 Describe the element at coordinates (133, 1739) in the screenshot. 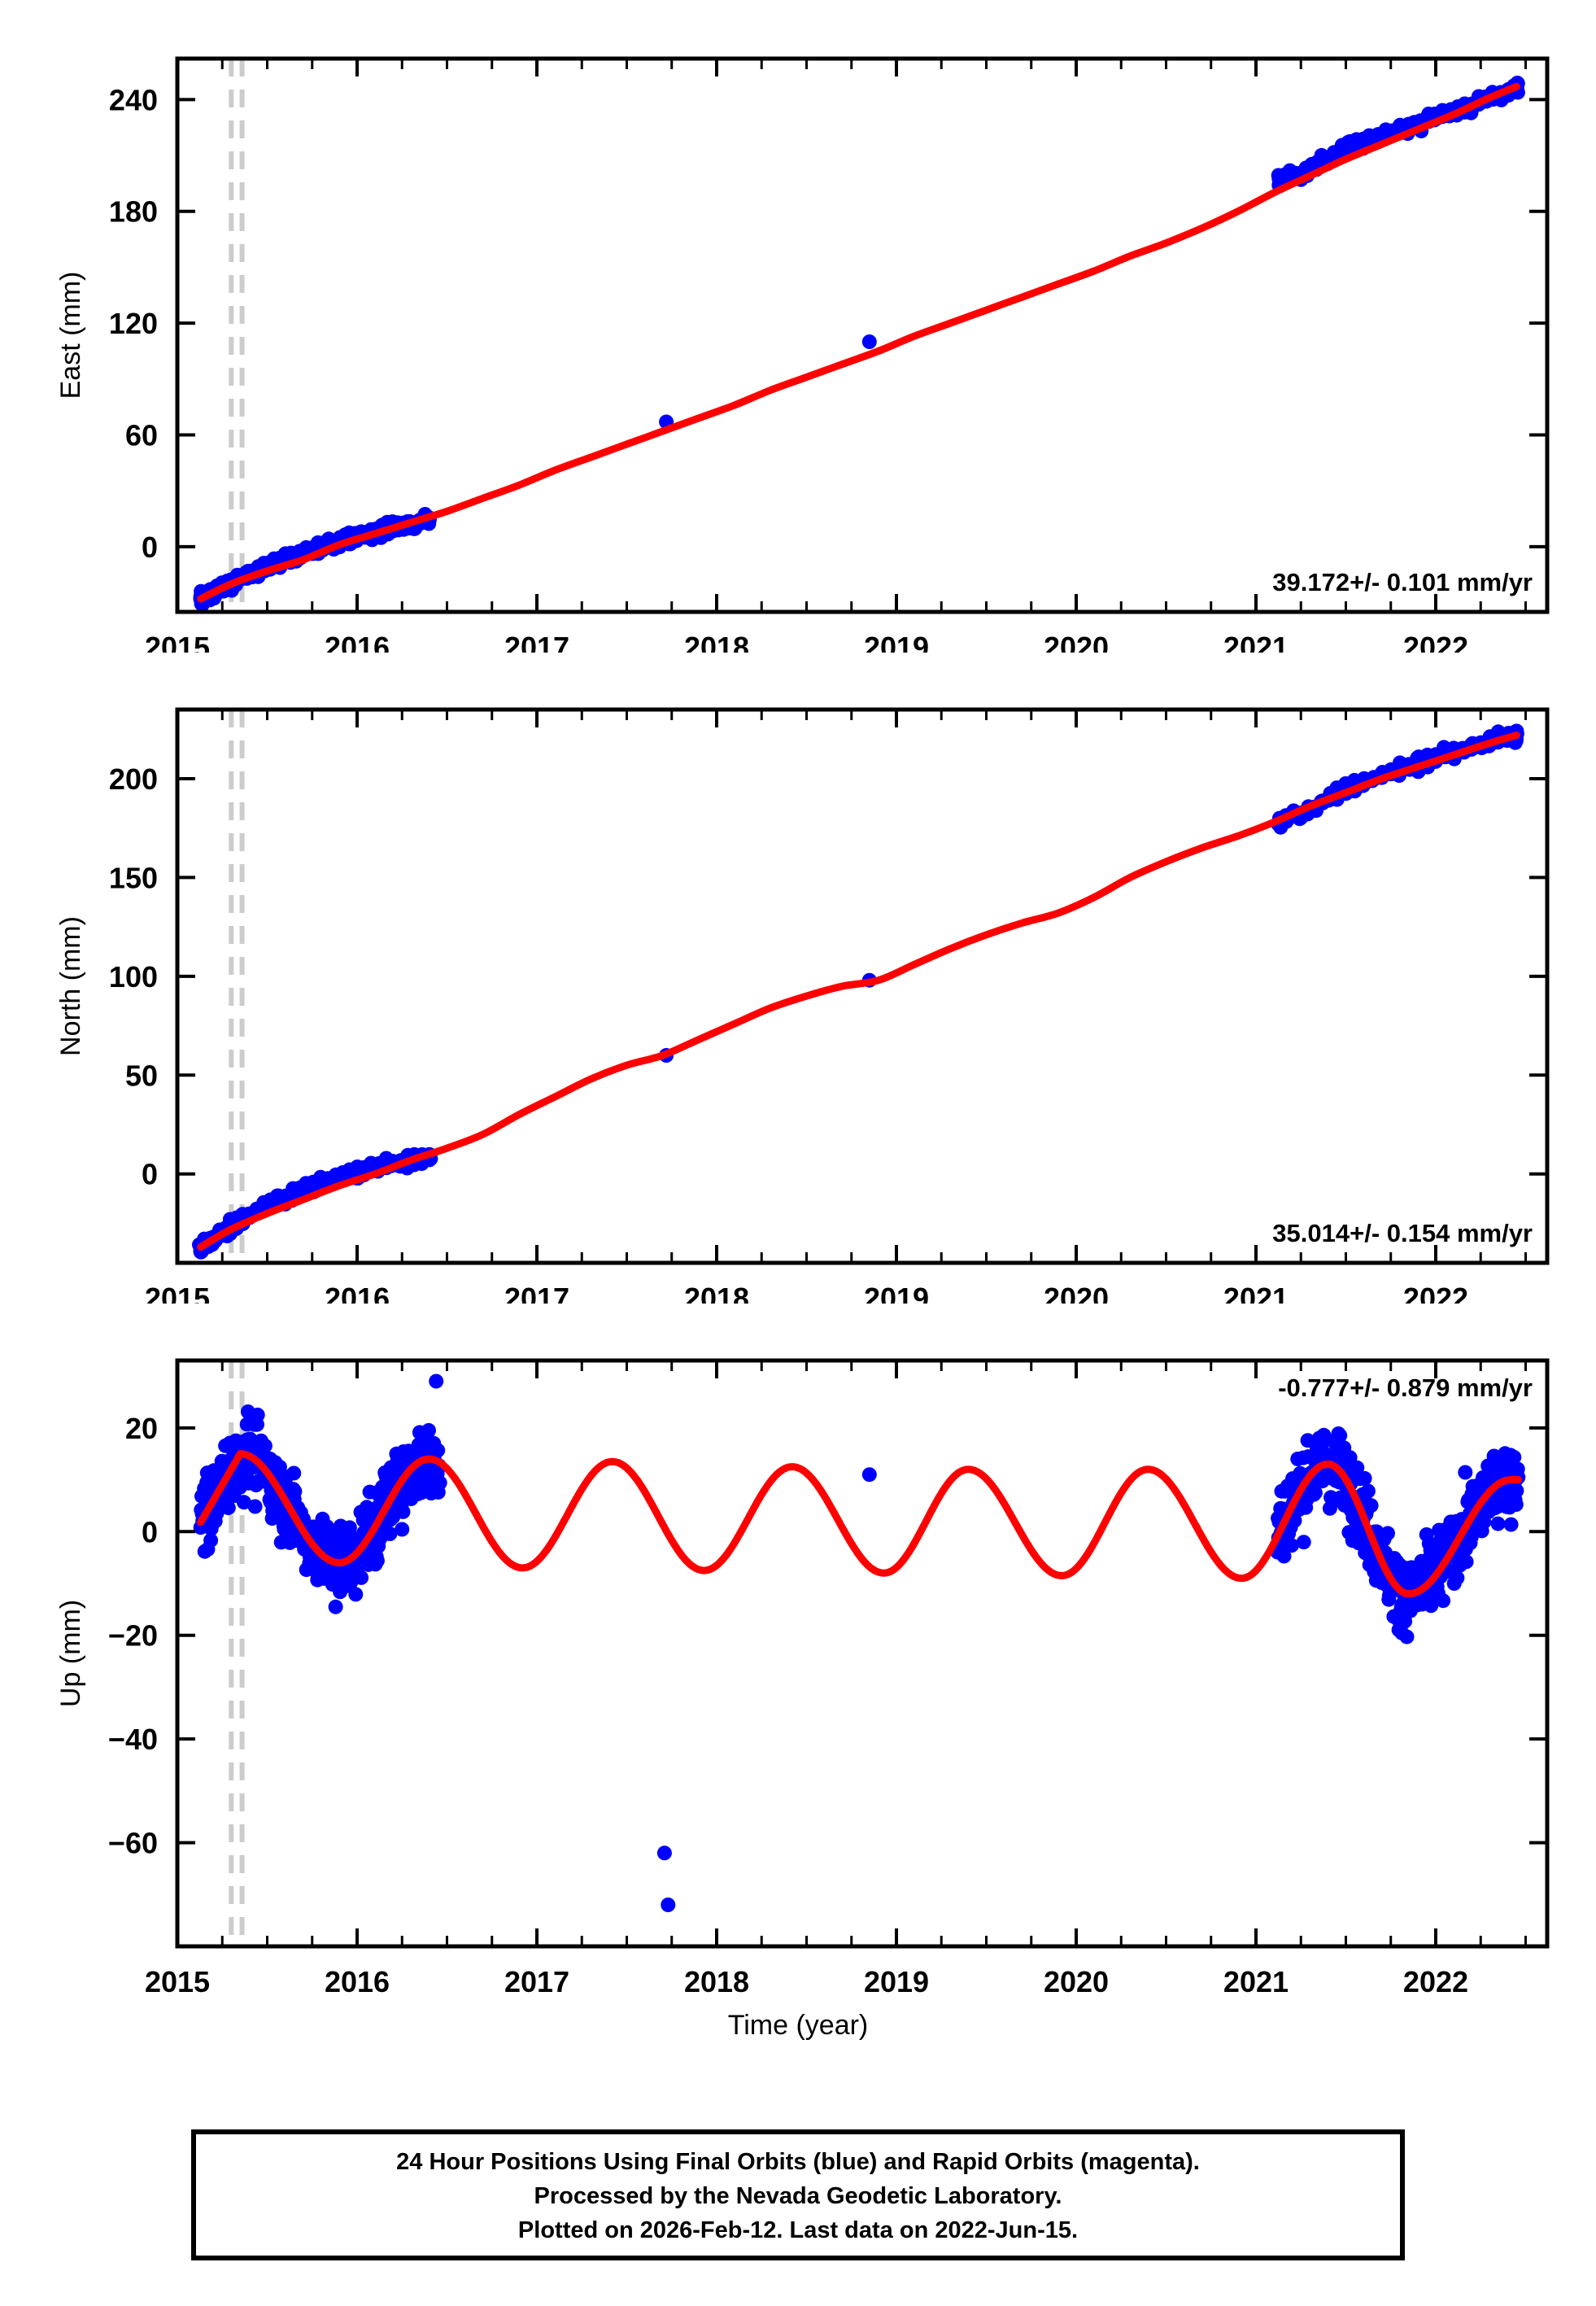

I see `ytick-label-up--40: −40` at that location.